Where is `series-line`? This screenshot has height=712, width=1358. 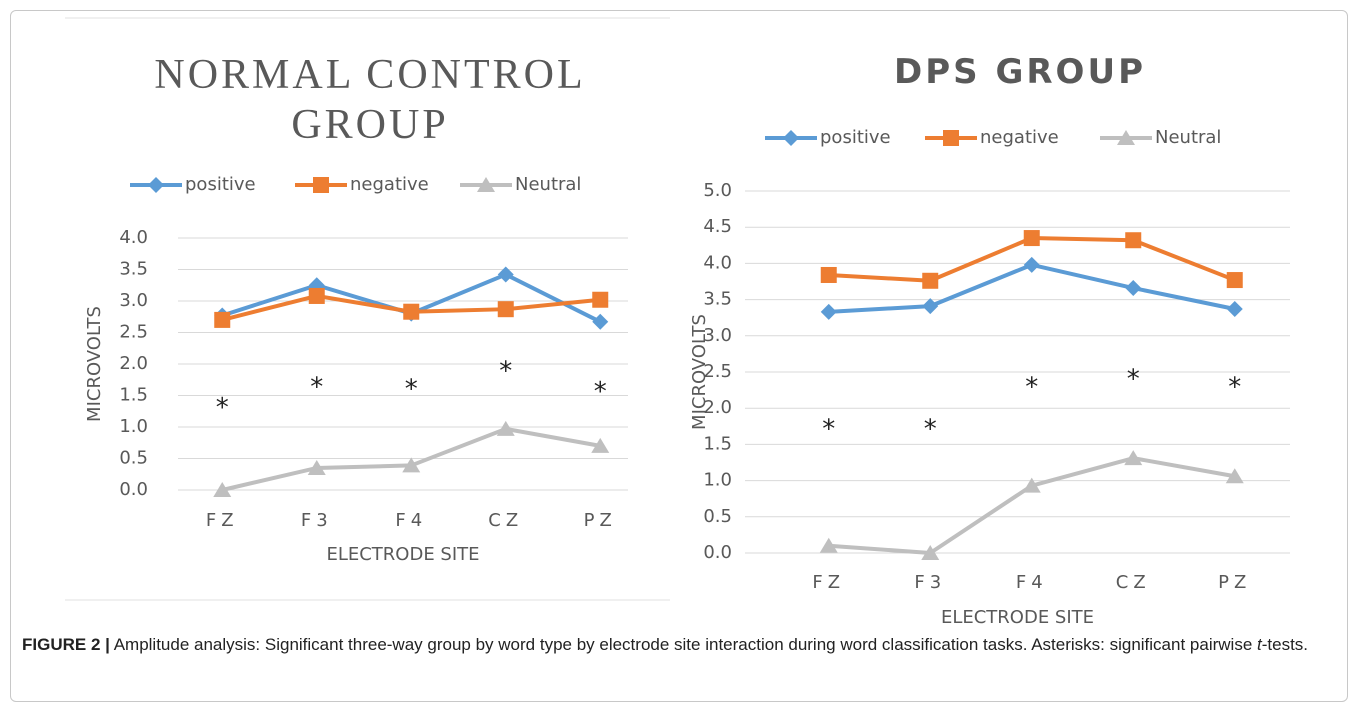 series-line is located at coordinates (1032, 506).